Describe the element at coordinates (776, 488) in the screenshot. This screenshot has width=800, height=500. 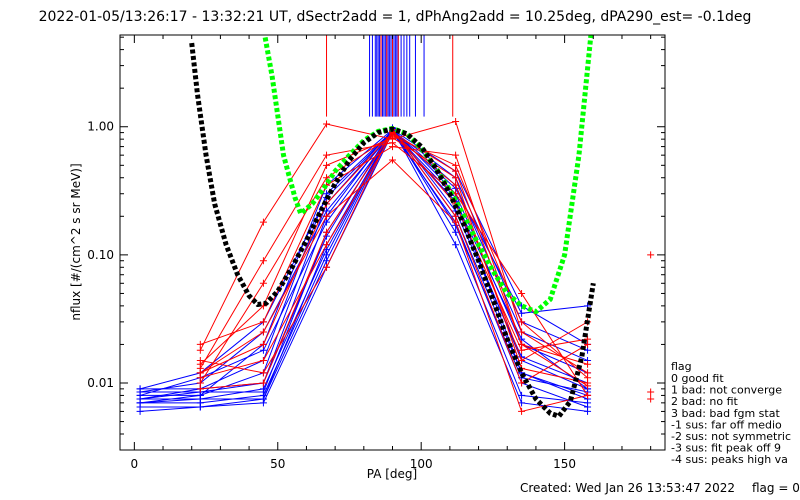
I see `footer-flag: flag = 0` at that location.